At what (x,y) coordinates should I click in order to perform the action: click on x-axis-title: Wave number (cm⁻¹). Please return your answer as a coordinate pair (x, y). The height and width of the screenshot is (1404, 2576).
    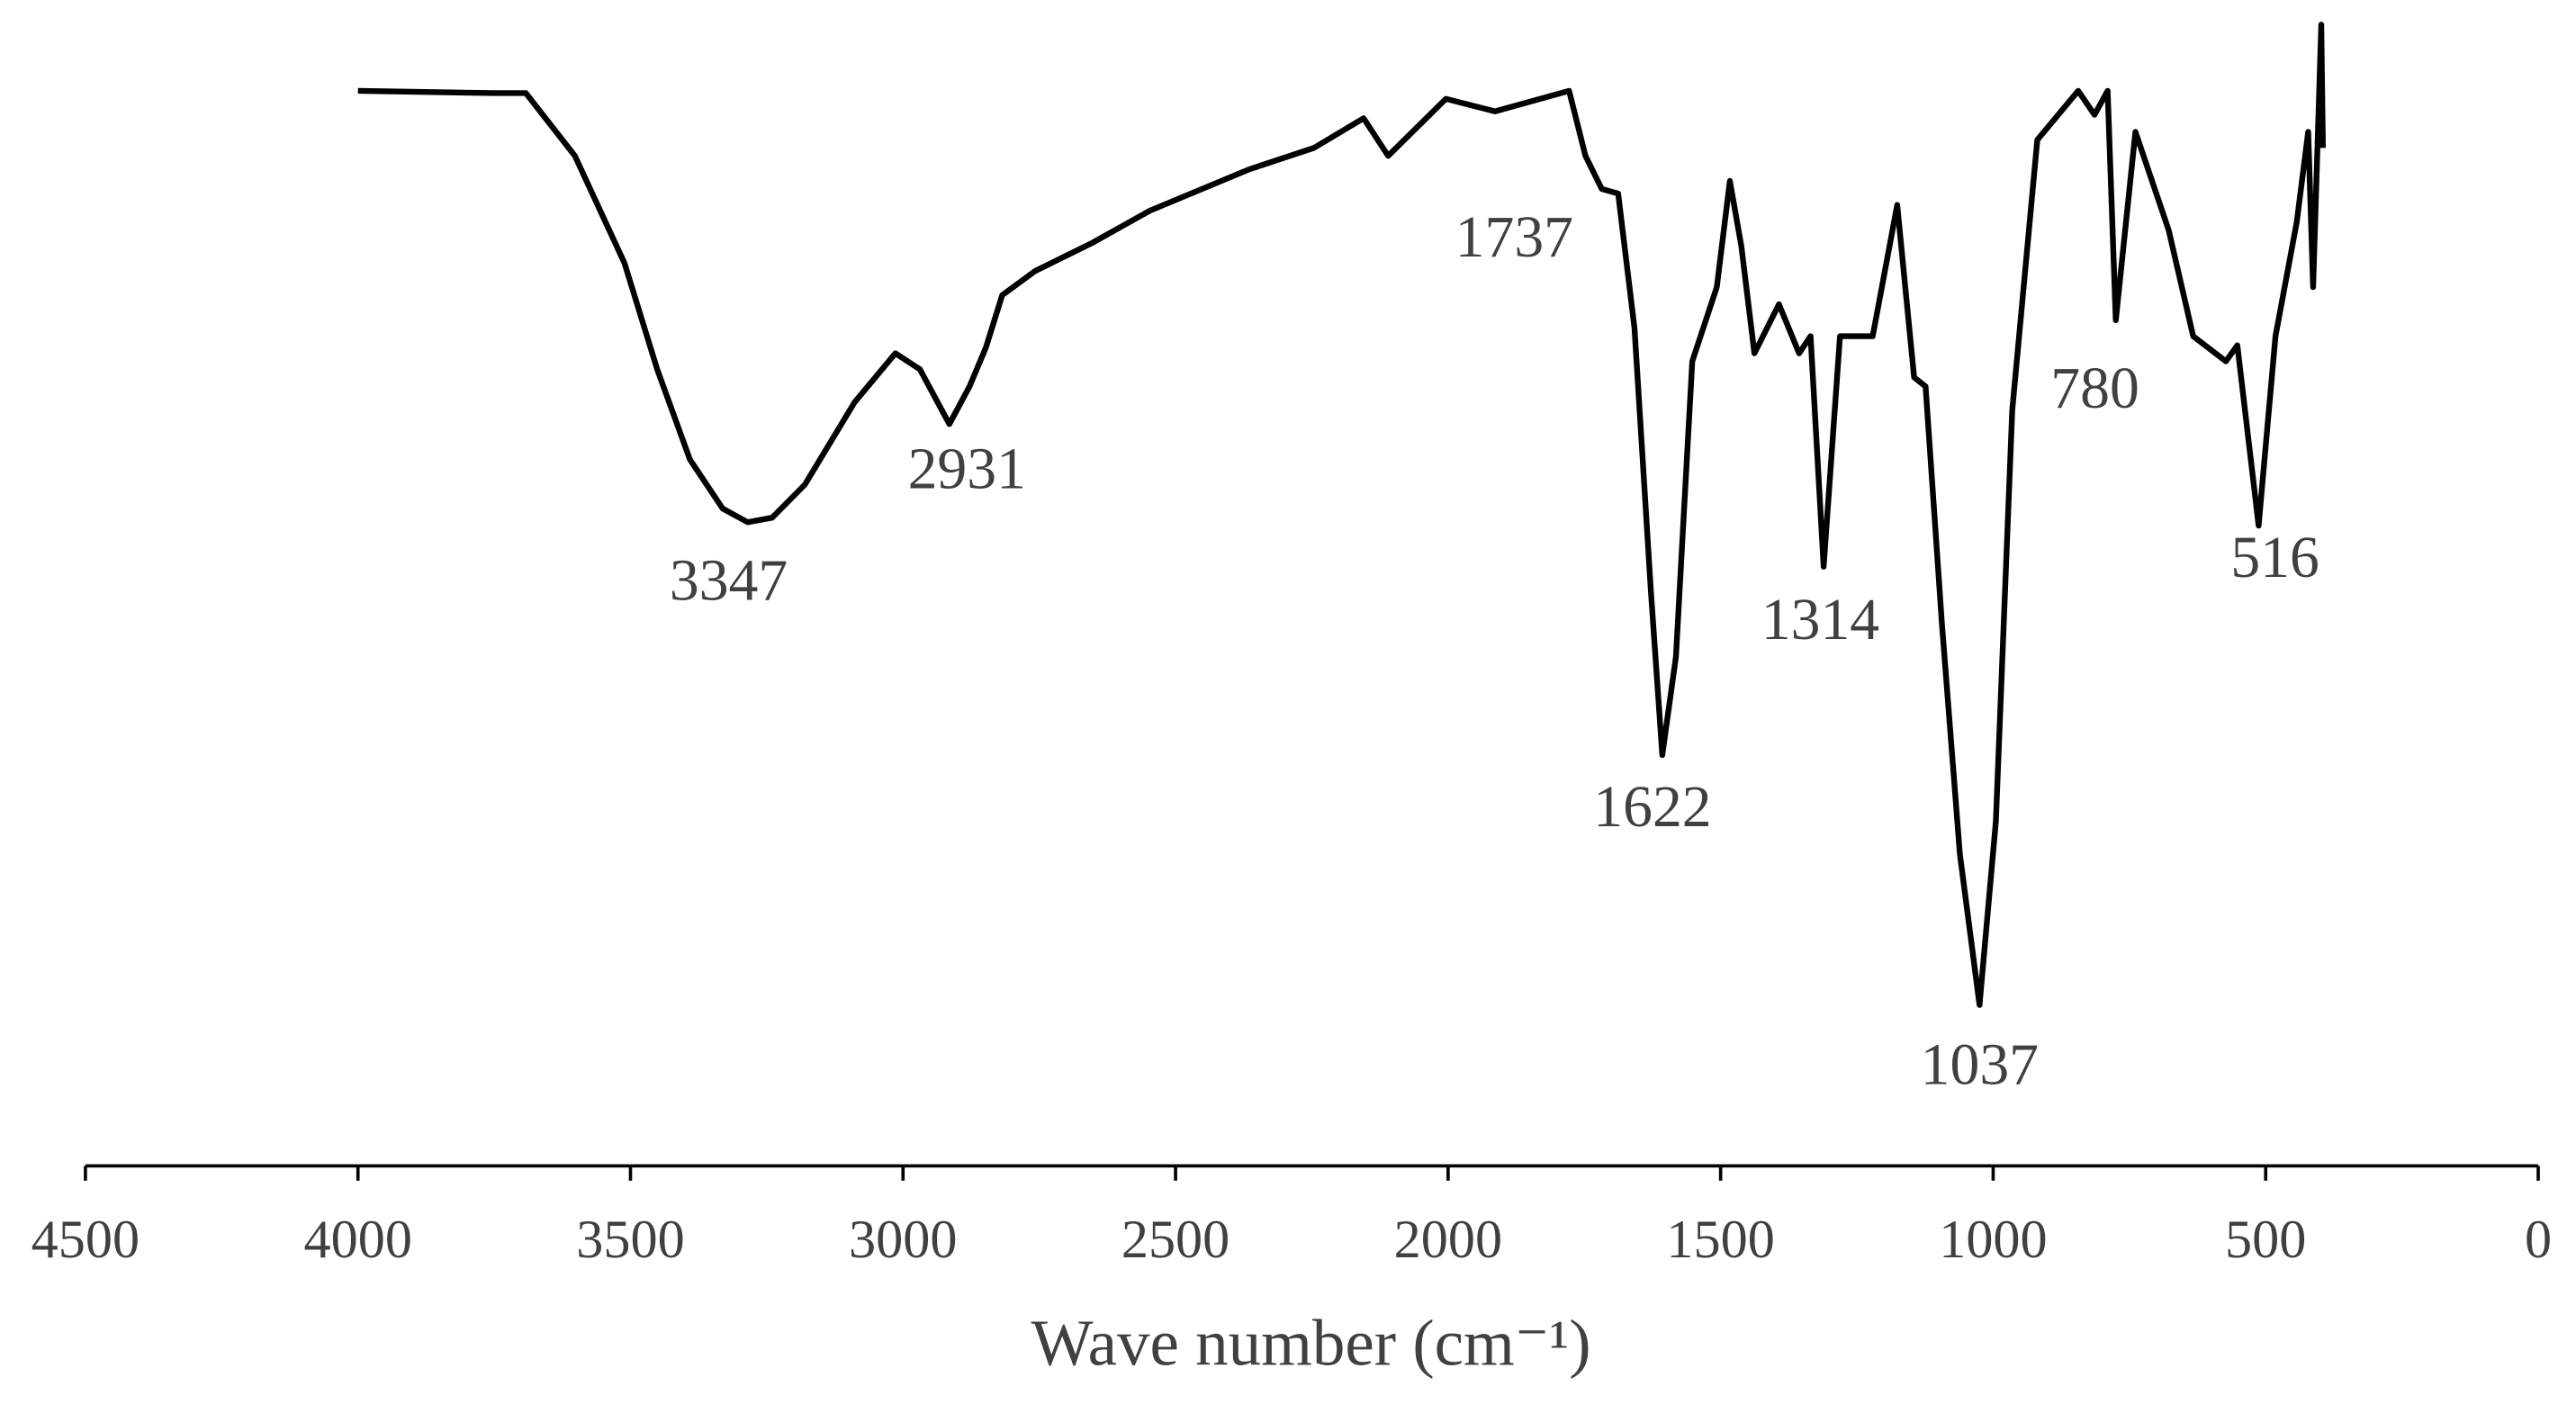
    Looking at the image, I should click on (1311, 1343).